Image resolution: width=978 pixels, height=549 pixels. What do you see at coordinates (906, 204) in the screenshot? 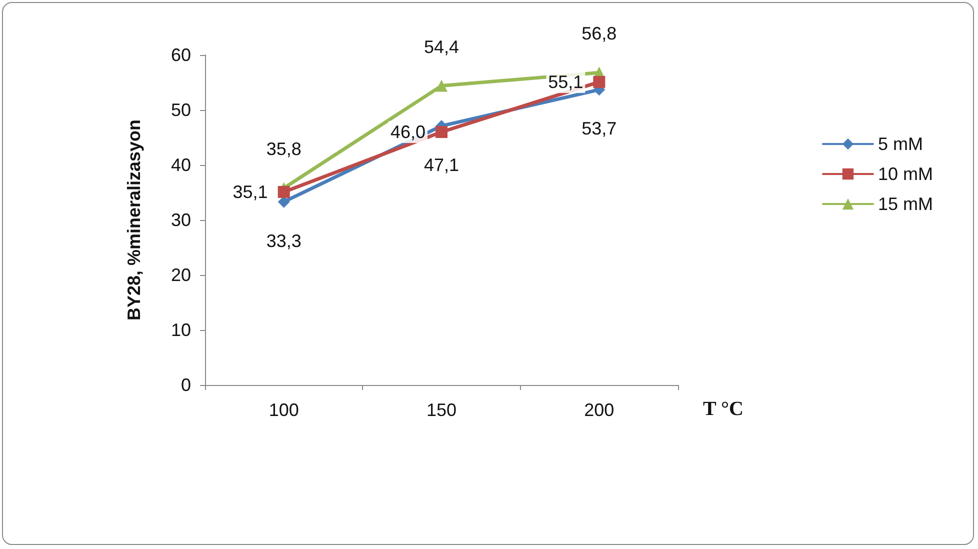
I see `legend-label: 15 mM` at bounding box center [906, 204].